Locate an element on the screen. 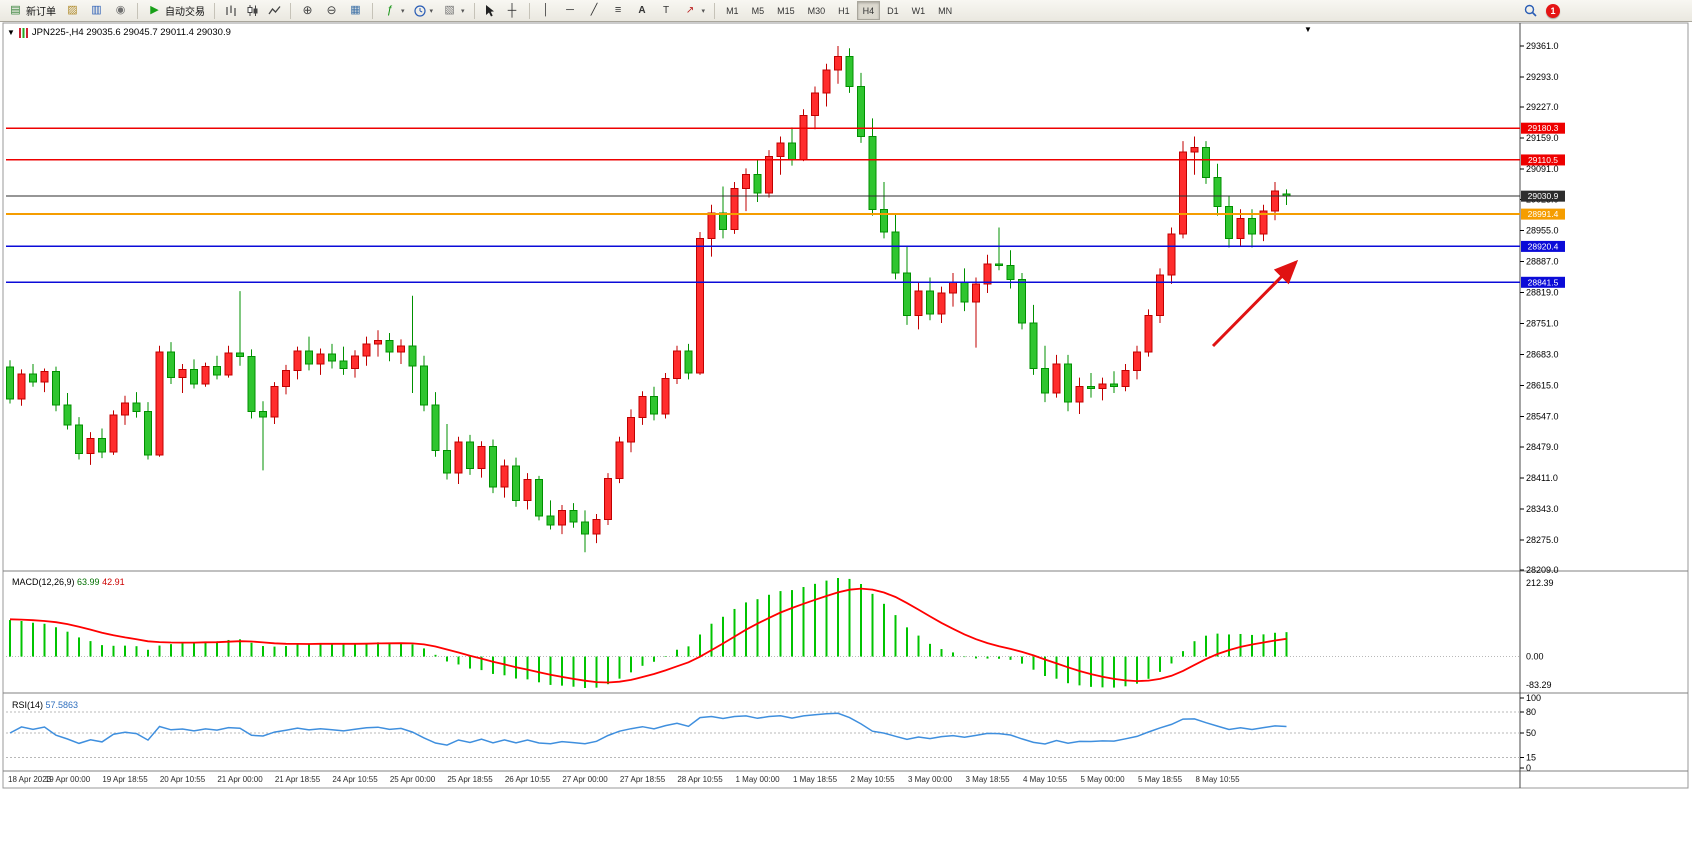 This screenshot has width=1692, height=854. timeframe-button-m30: M30 is located at coordinates (817, 10).